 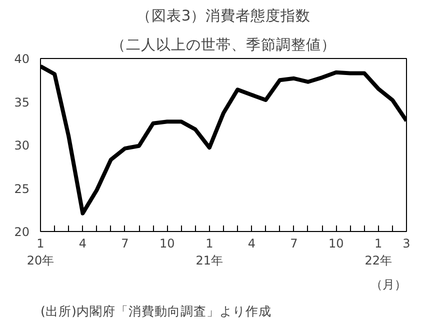 I want to click on x-axis-title: （月）, so click(x=388, y=285).